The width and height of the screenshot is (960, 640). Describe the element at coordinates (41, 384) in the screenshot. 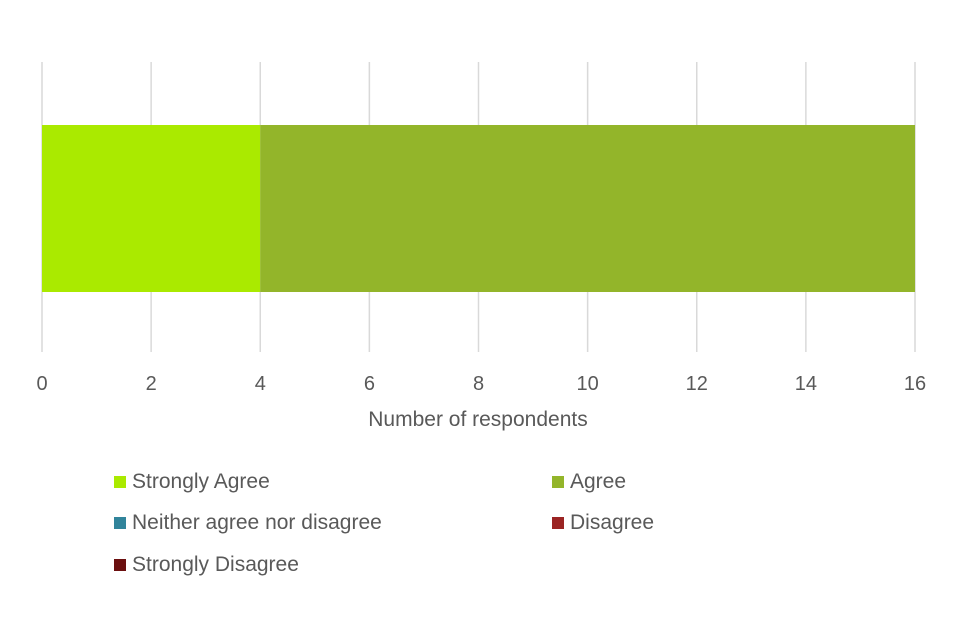

I see `x-tick-label-0: 0` at that location.